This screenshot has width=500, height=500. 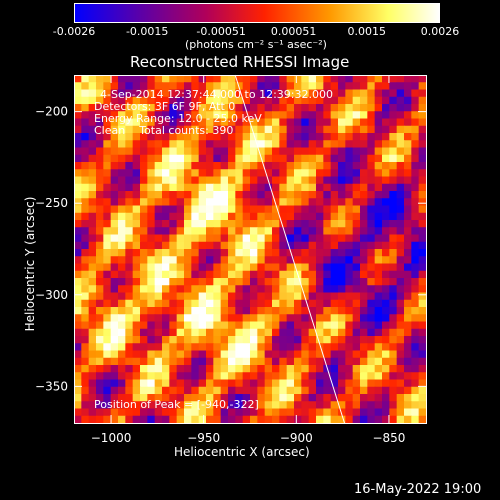 I want to click on colorbar-unit-label: (photons cm⁻² s⁻¹ asec⁻²), so click(x=256, y=44).